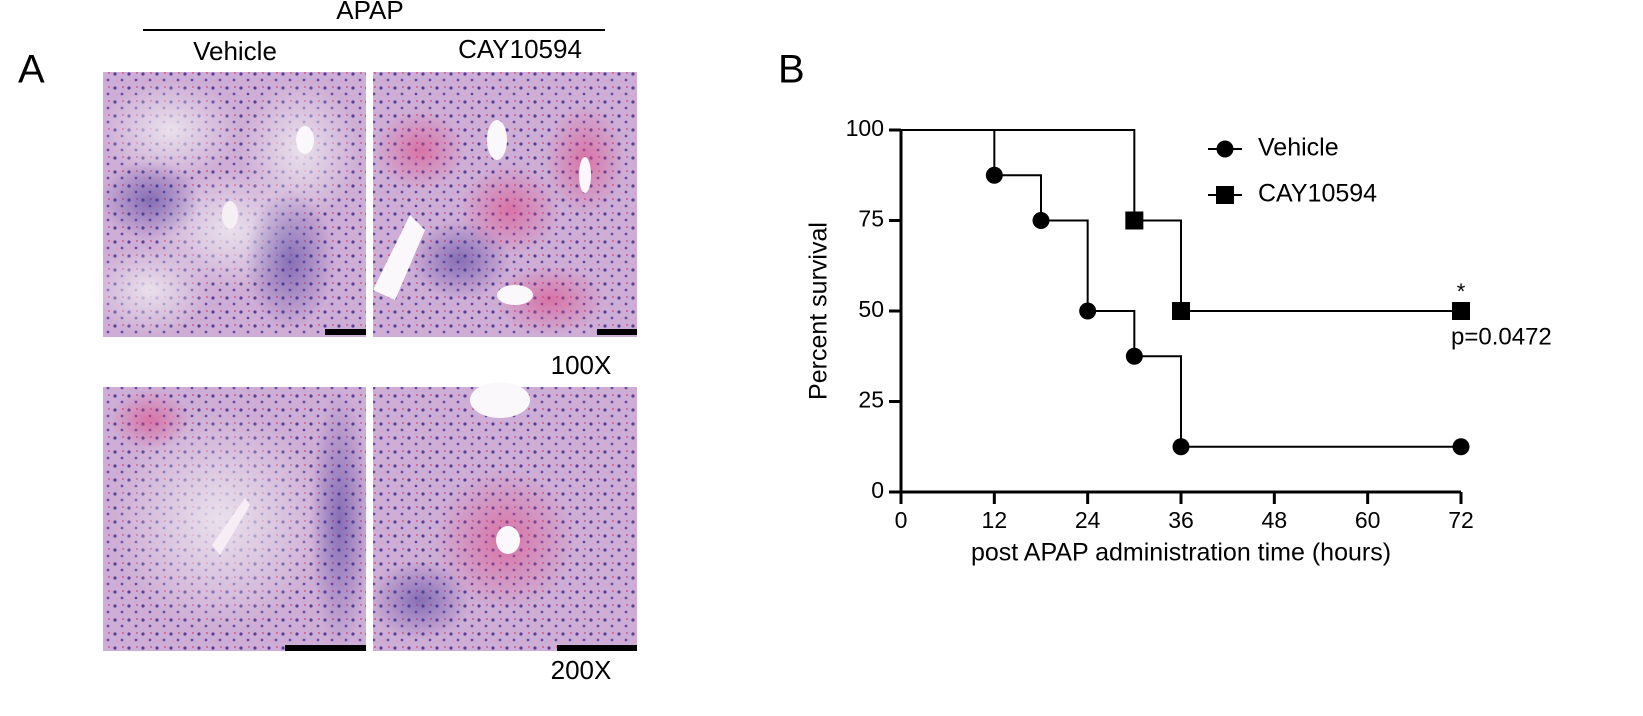 This screenshot has height=716, width=1643. I want to click on x-axis-label: post APAP administration time (hours), so click(1181, 553).